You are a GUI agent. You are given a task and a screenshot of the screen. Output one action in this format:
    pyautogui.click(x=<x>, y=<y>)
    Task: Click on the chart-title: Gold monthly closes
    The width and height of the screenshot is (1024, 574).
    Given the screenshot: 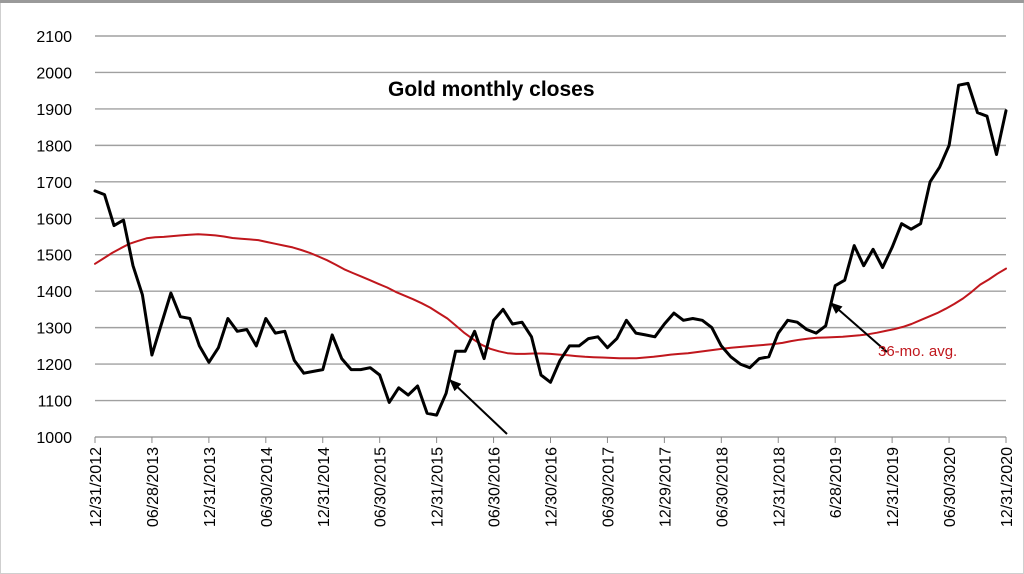 What is the action you would take?
    pyautogui.click(x=491, y=89)
    